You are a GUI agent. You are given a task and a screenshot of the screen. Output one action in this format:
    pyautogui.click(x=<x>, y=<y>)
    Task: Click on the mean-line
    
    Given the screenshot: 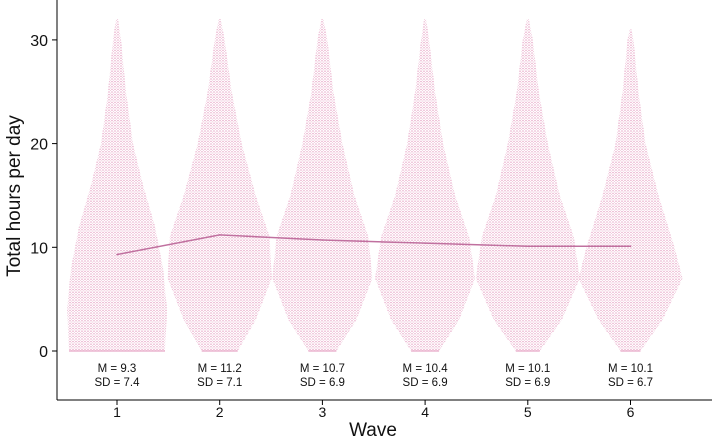 What is the action you would take?
    pyautogui.click(x=373, y=245)
    